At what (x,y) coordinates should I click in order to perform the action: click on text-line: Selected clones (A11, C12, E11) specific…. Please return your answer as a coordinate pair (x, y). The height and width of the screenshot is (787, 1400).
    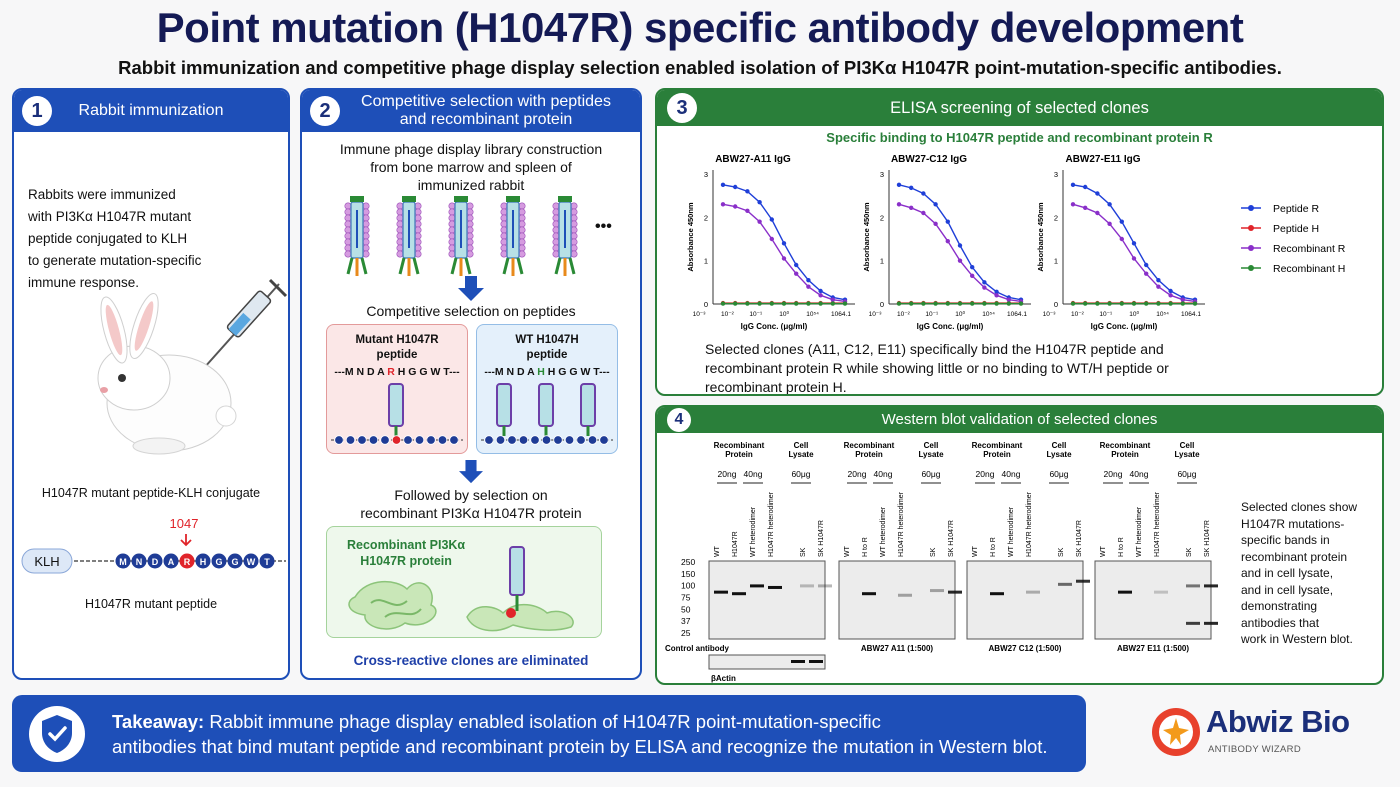
    Looking at the image, I should click on (934, 349).